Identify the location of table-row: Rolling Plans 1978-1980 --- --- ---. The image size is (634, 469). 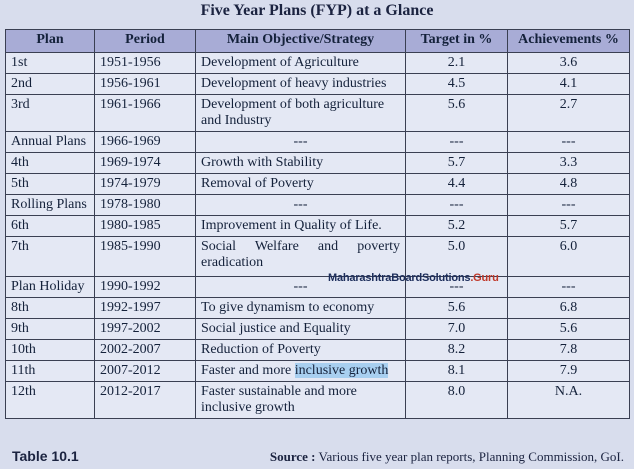
(317, 205).